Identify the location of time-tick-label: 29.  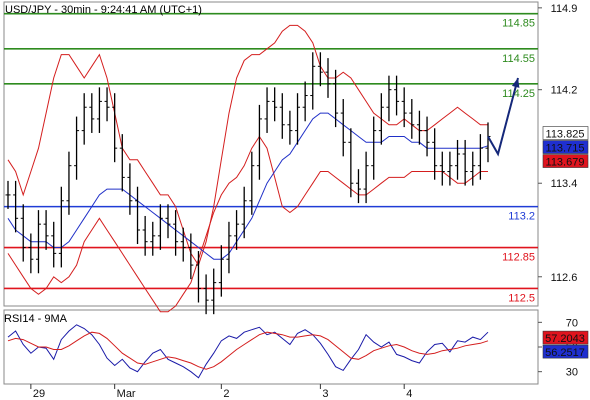
(39, 394).